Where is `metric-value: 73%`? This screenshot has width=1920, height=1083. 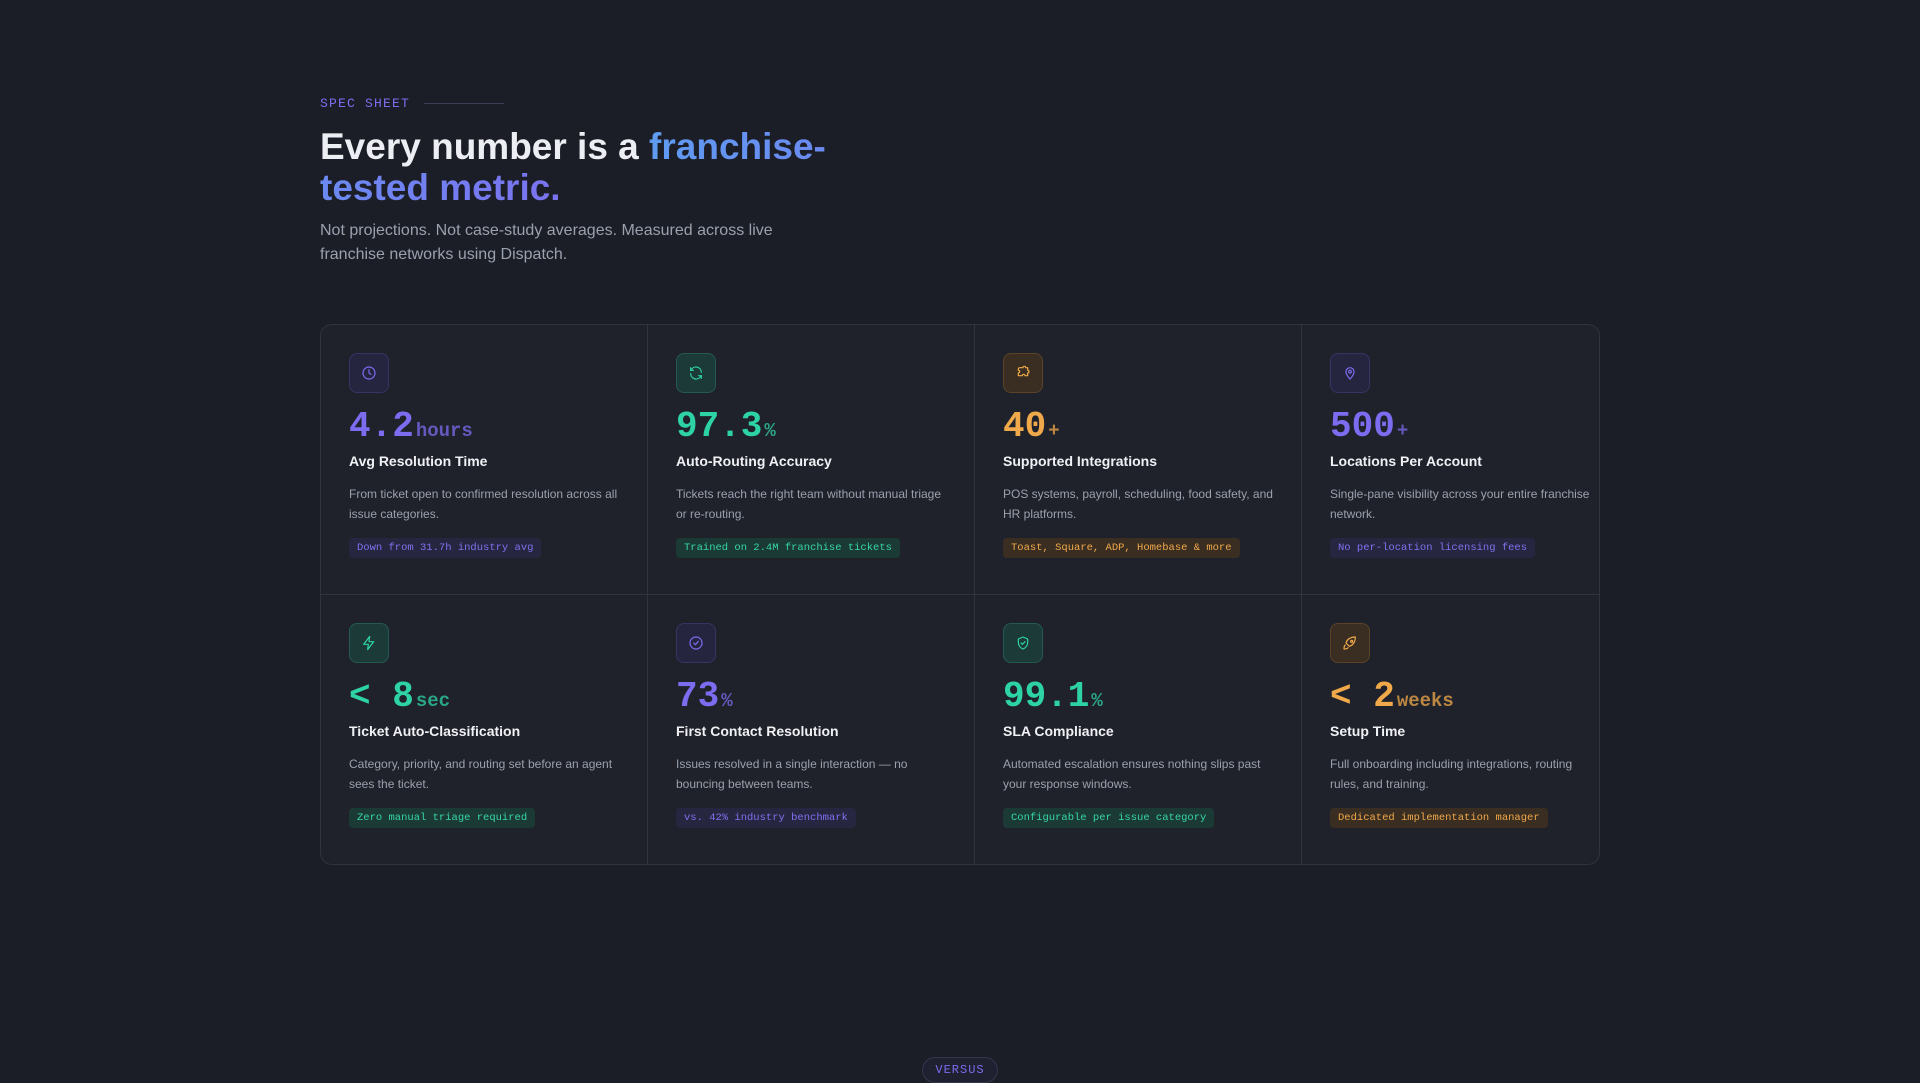 metric-value: 73% is located at coordinates (811, 696).